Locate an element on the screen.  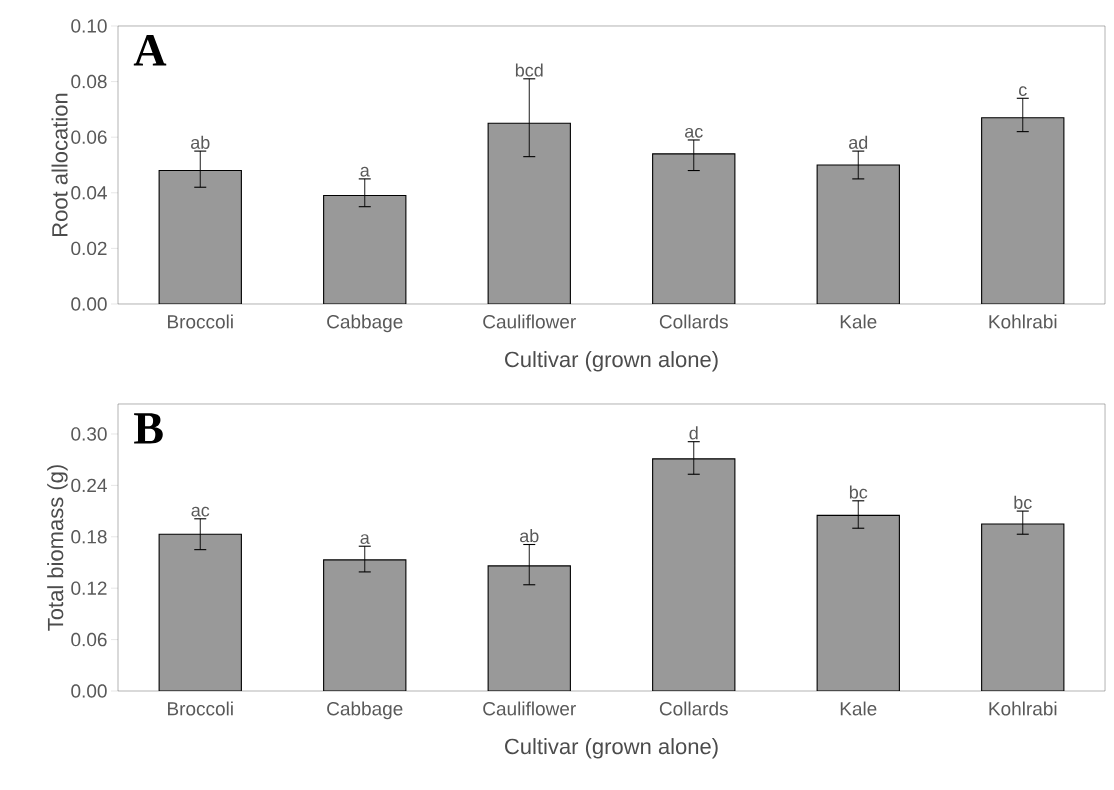
y-axis-title: Total biomass (g) is located at coordinates (57, 548).